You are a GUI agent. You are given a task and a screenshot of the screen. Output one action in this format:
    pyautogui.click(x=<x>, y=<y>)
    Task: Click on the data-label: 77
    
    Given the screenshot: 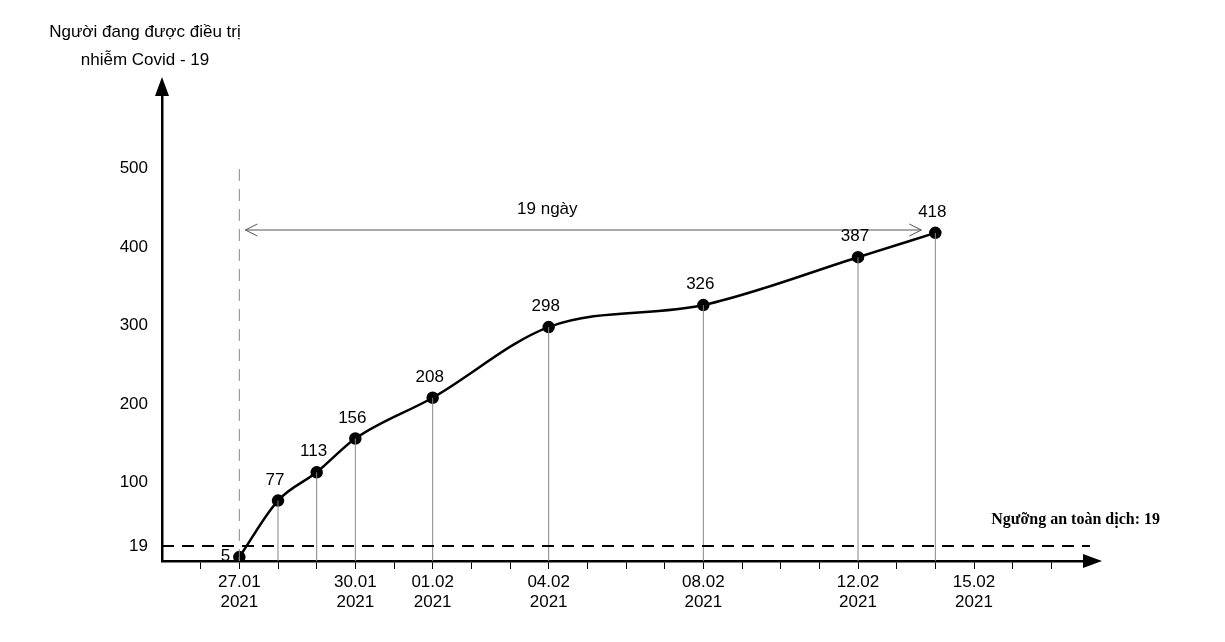 What is the action you would take?
    pyautogui.click(x=275, y=479)
    